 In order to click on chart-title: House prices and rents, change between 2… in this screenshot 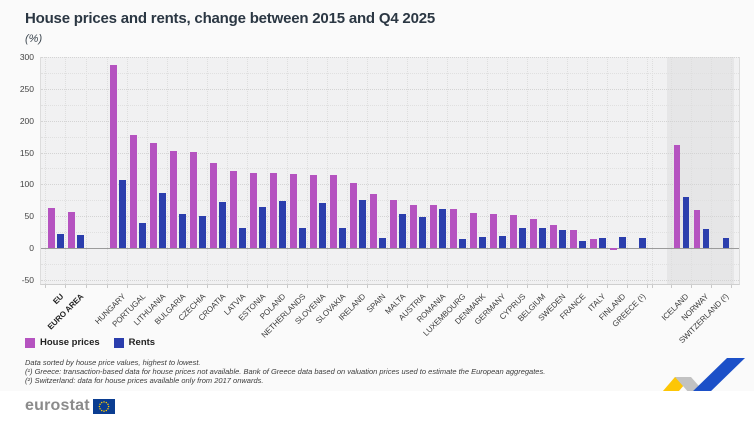, I will do `click(230, 18)`.